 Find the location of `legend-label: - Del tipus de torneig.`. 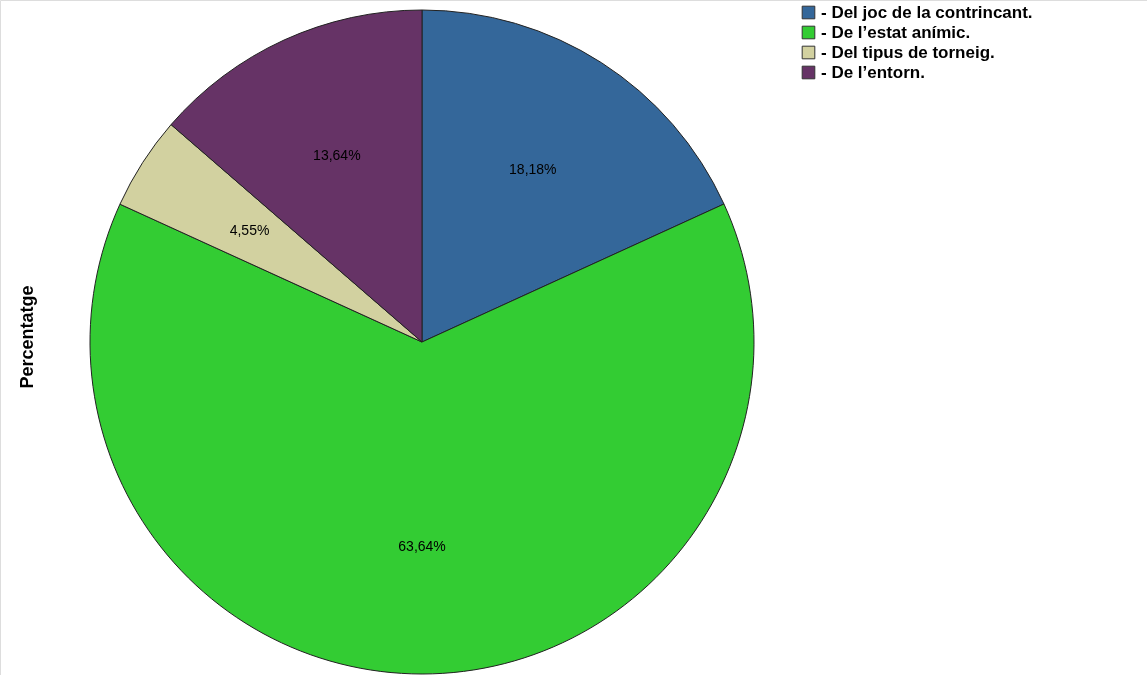

legend-label: - Del tipus de torneig. is located at coordinates (908, 52).